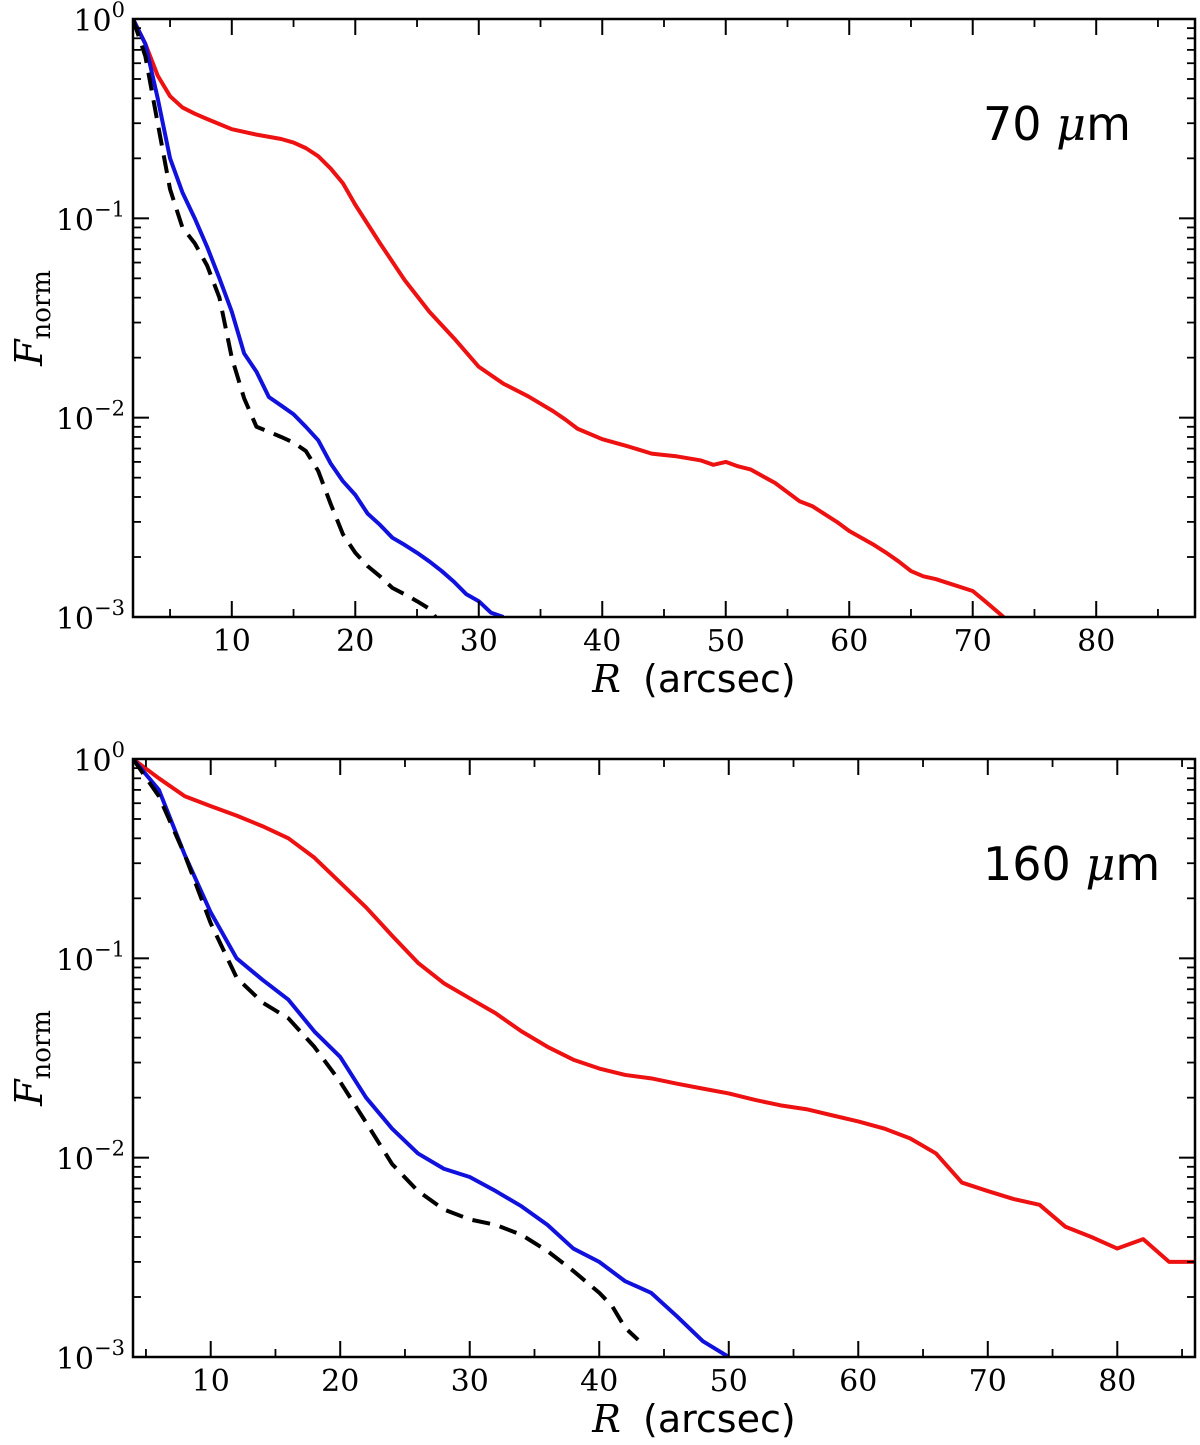  I want to click on panel-label: 70 μm, so click(1057, 124).